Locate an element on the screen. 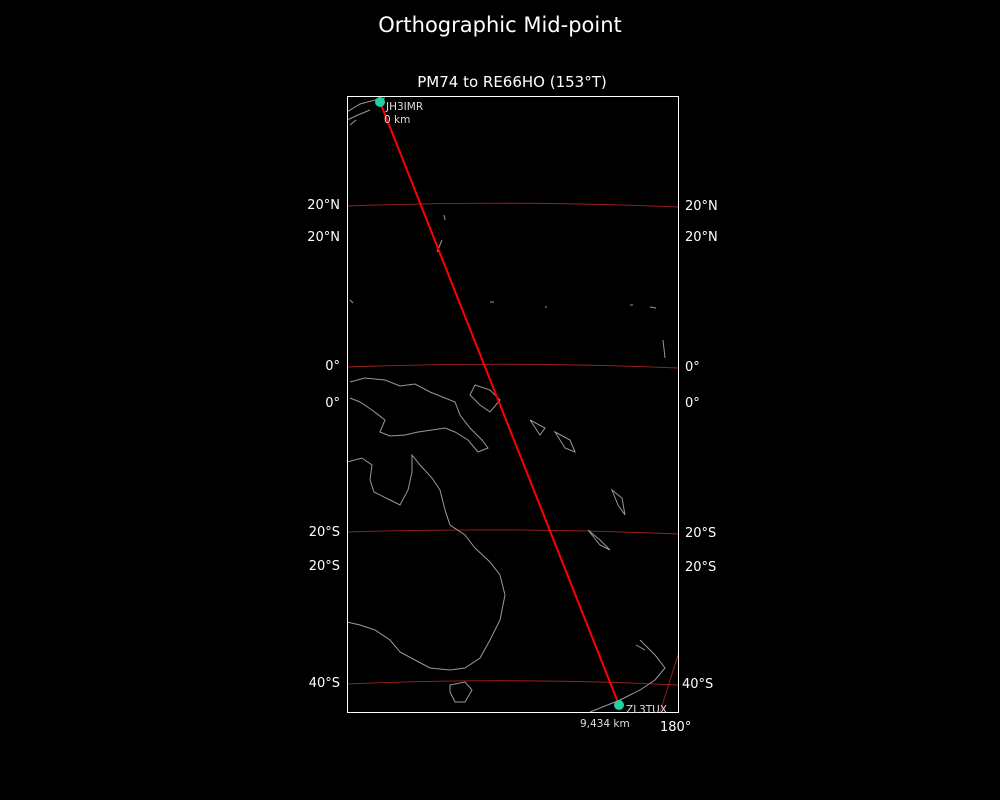 The height and width of the screenshot is (800, 1000). end-station-distance: 9,434 km is located at coordinates (605, 724).